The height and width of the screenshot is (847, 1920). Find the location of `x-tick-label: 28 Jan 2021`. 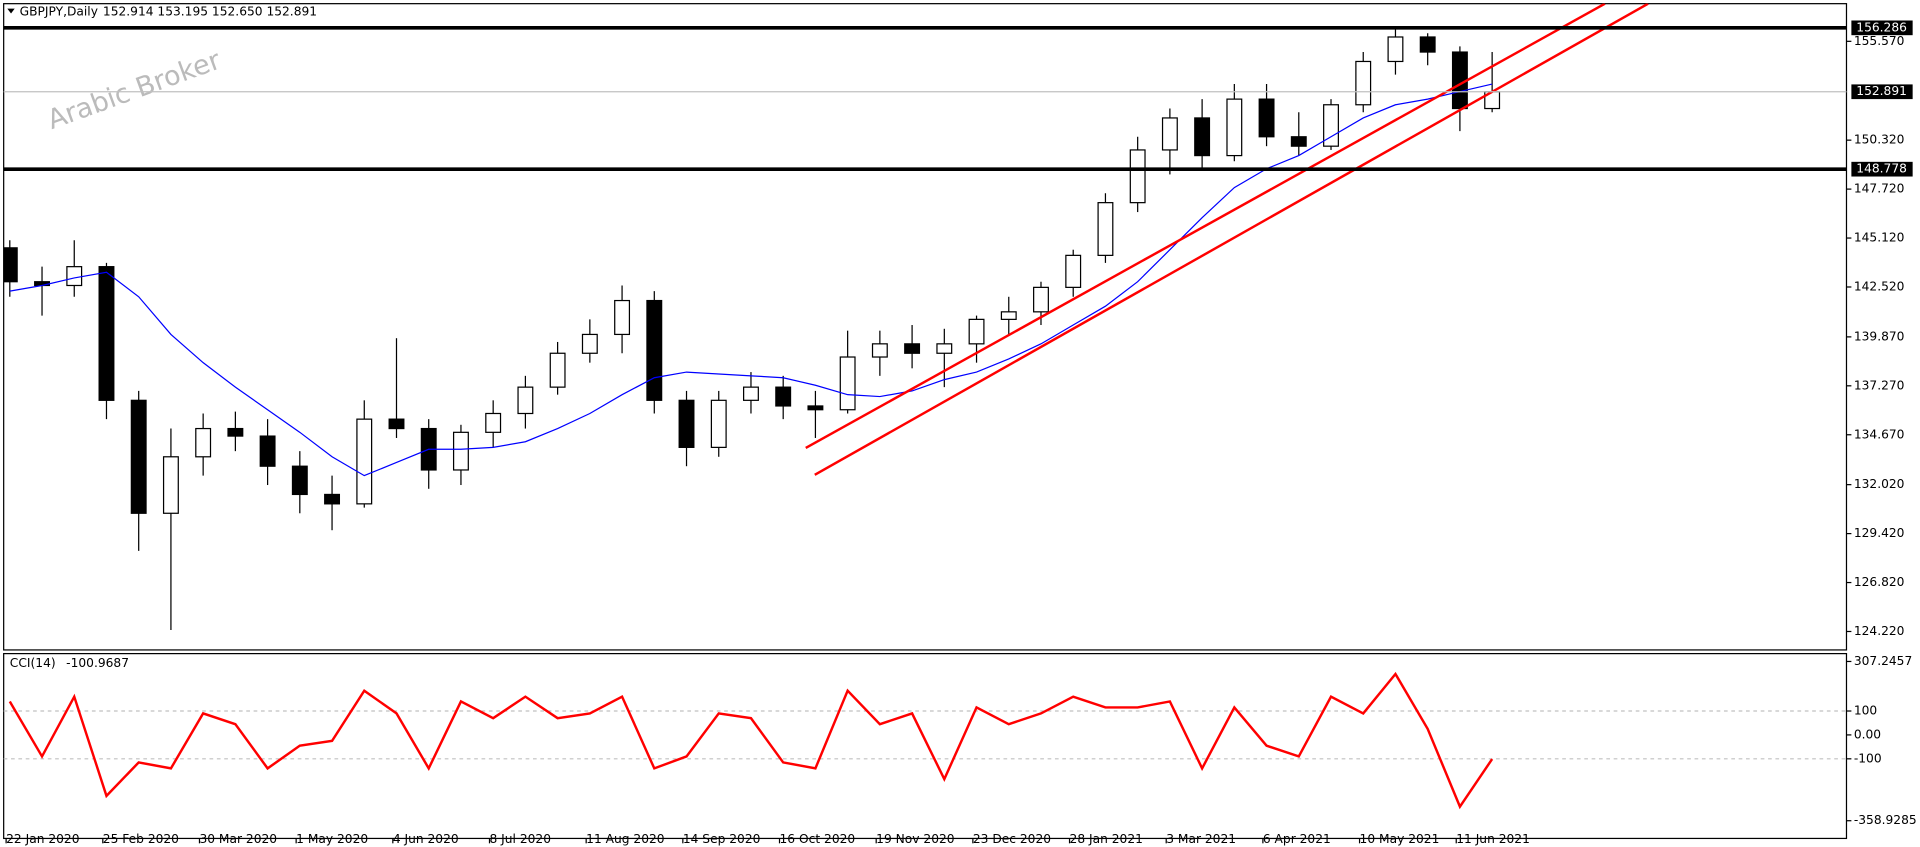

x-tick-label: 28 Jan 2021 is located at coordinates (1106, 839).